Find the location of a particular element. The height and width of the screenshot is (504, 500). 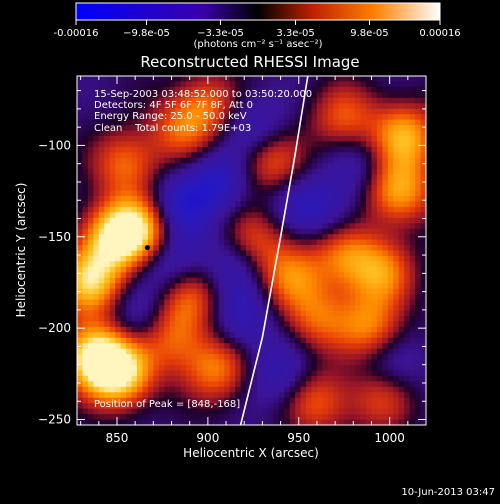

x-tick-labels: 850 900 950 1000 is located at coordinates (255, 438).